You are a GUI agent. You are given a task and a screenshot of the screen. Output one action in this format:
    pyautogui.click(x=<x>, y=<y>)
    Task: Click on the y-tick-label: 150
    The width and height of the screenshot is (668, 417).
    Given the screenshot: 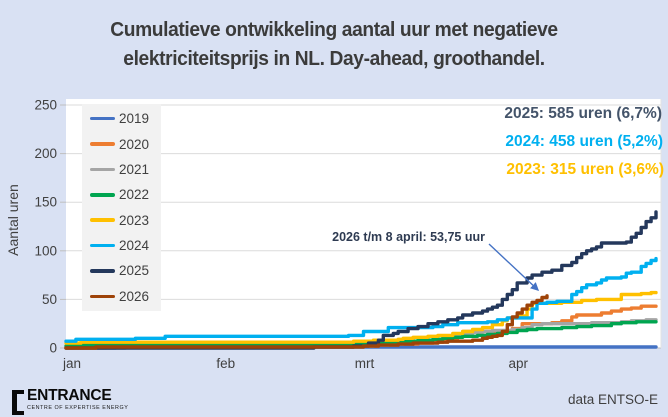 What is the action you would take?
    pyautogui.click(x=45, y=202)
    